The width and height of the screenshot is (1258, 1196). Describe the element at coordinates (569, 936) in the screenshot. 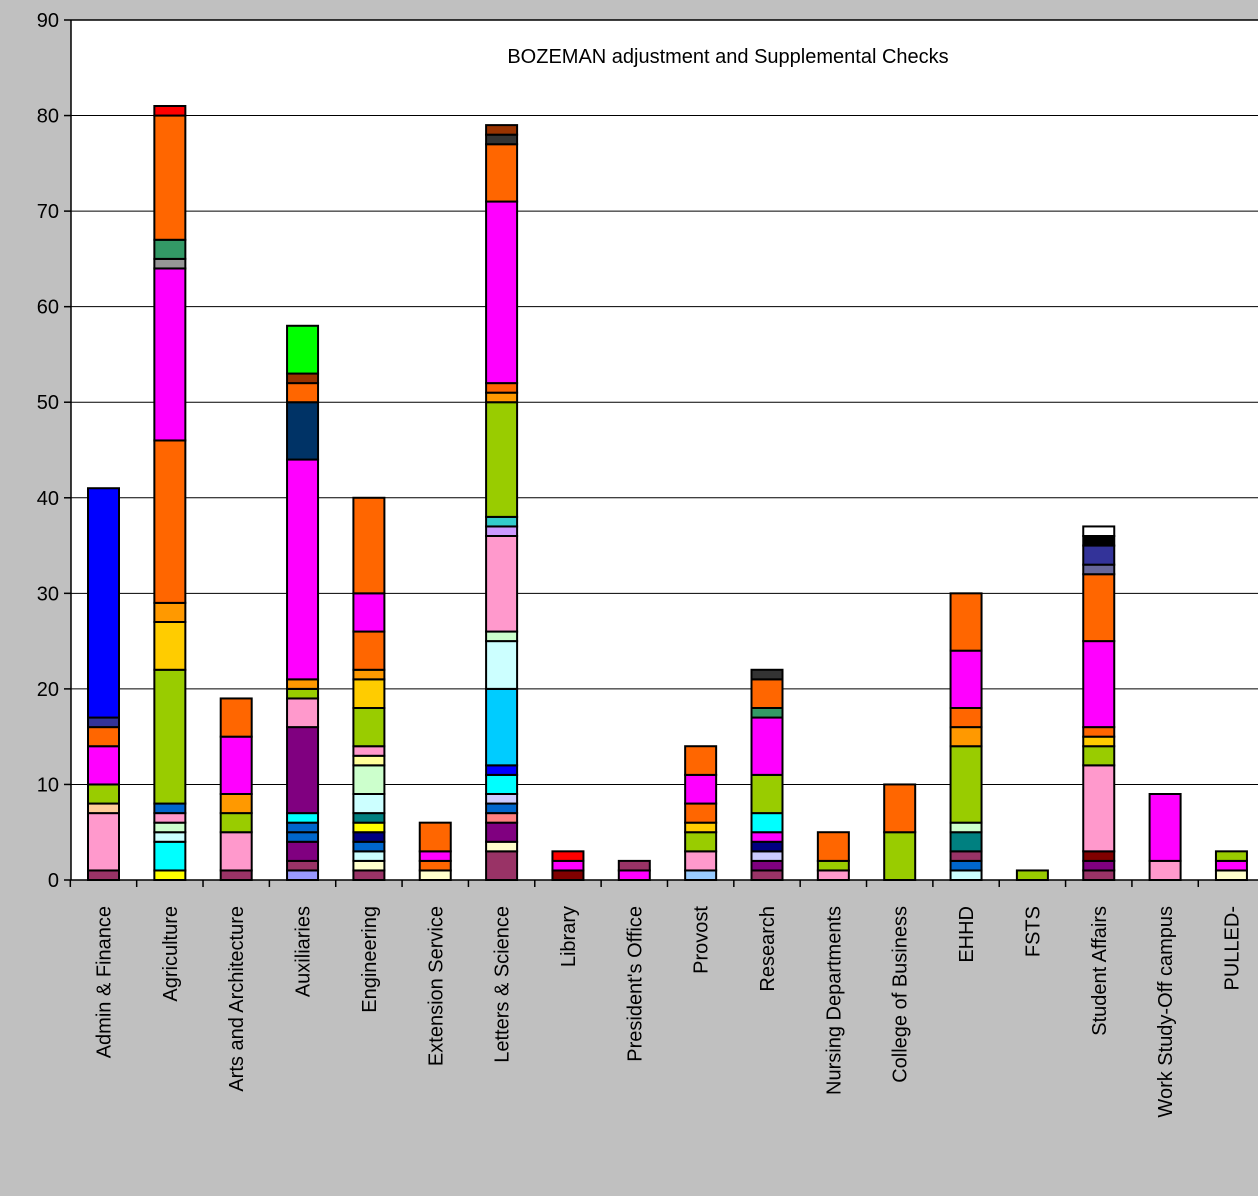

I see `x-tick-label: Library` at that location.